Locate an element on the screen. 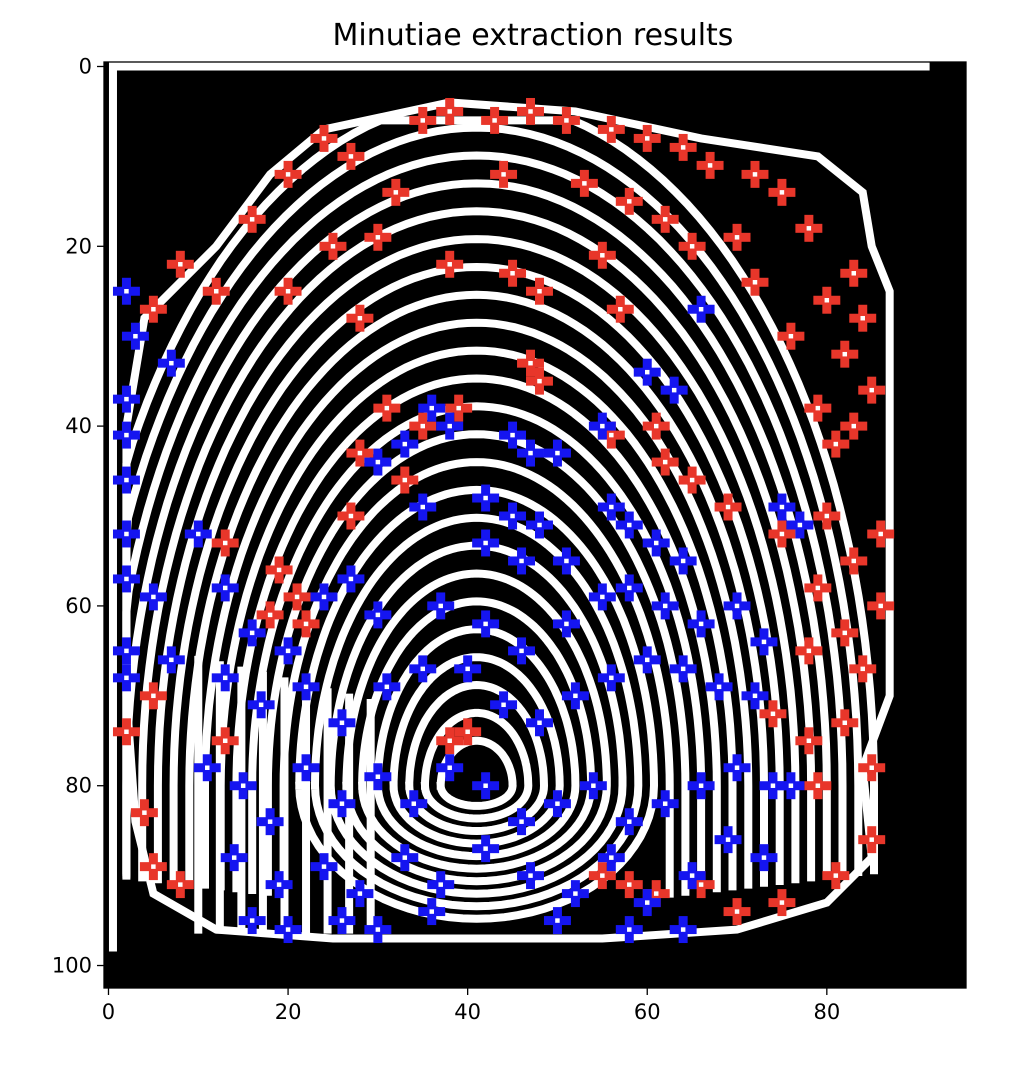  x-tick-label: 60 is located at coordinates (647, 1012).